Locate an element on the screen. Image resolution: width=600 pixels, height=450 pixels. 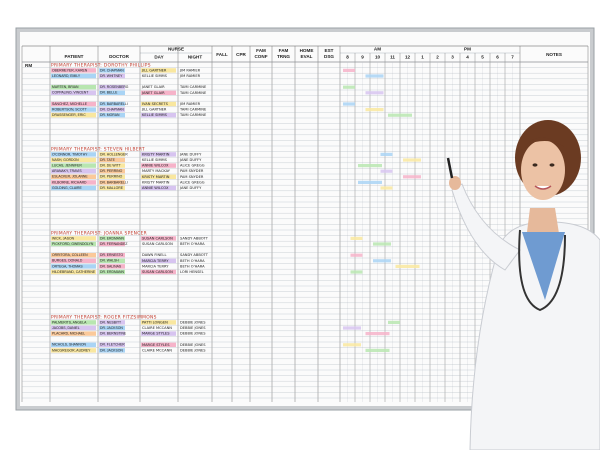
column-header: DSG is located at coordinates (329, 56).